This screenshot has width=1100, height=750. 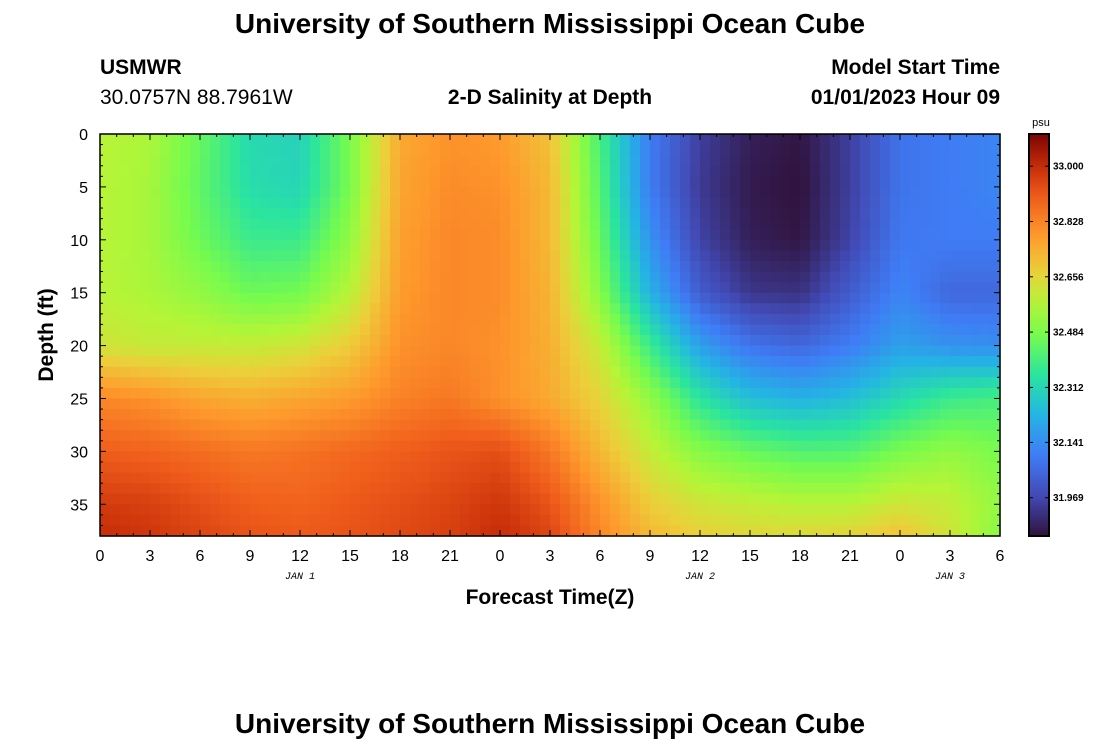 What do you see at coordinates (79, 294) in the screenshot?
I see `y-tick-label: 15` at bounding box center [79, 294].